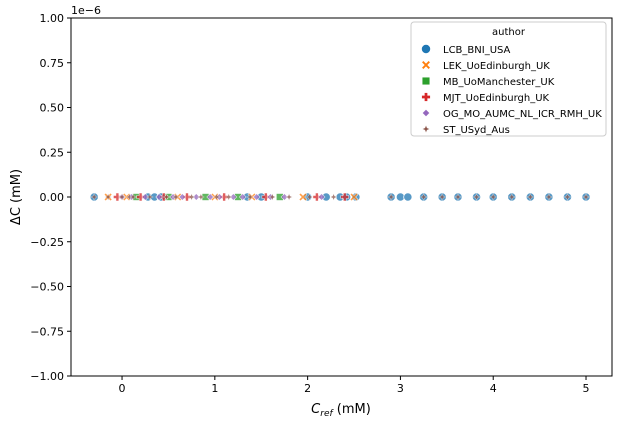  Describe the element at coordinates (214, 388) in the screenshot. I see `x-tick-label: 1` at that location.